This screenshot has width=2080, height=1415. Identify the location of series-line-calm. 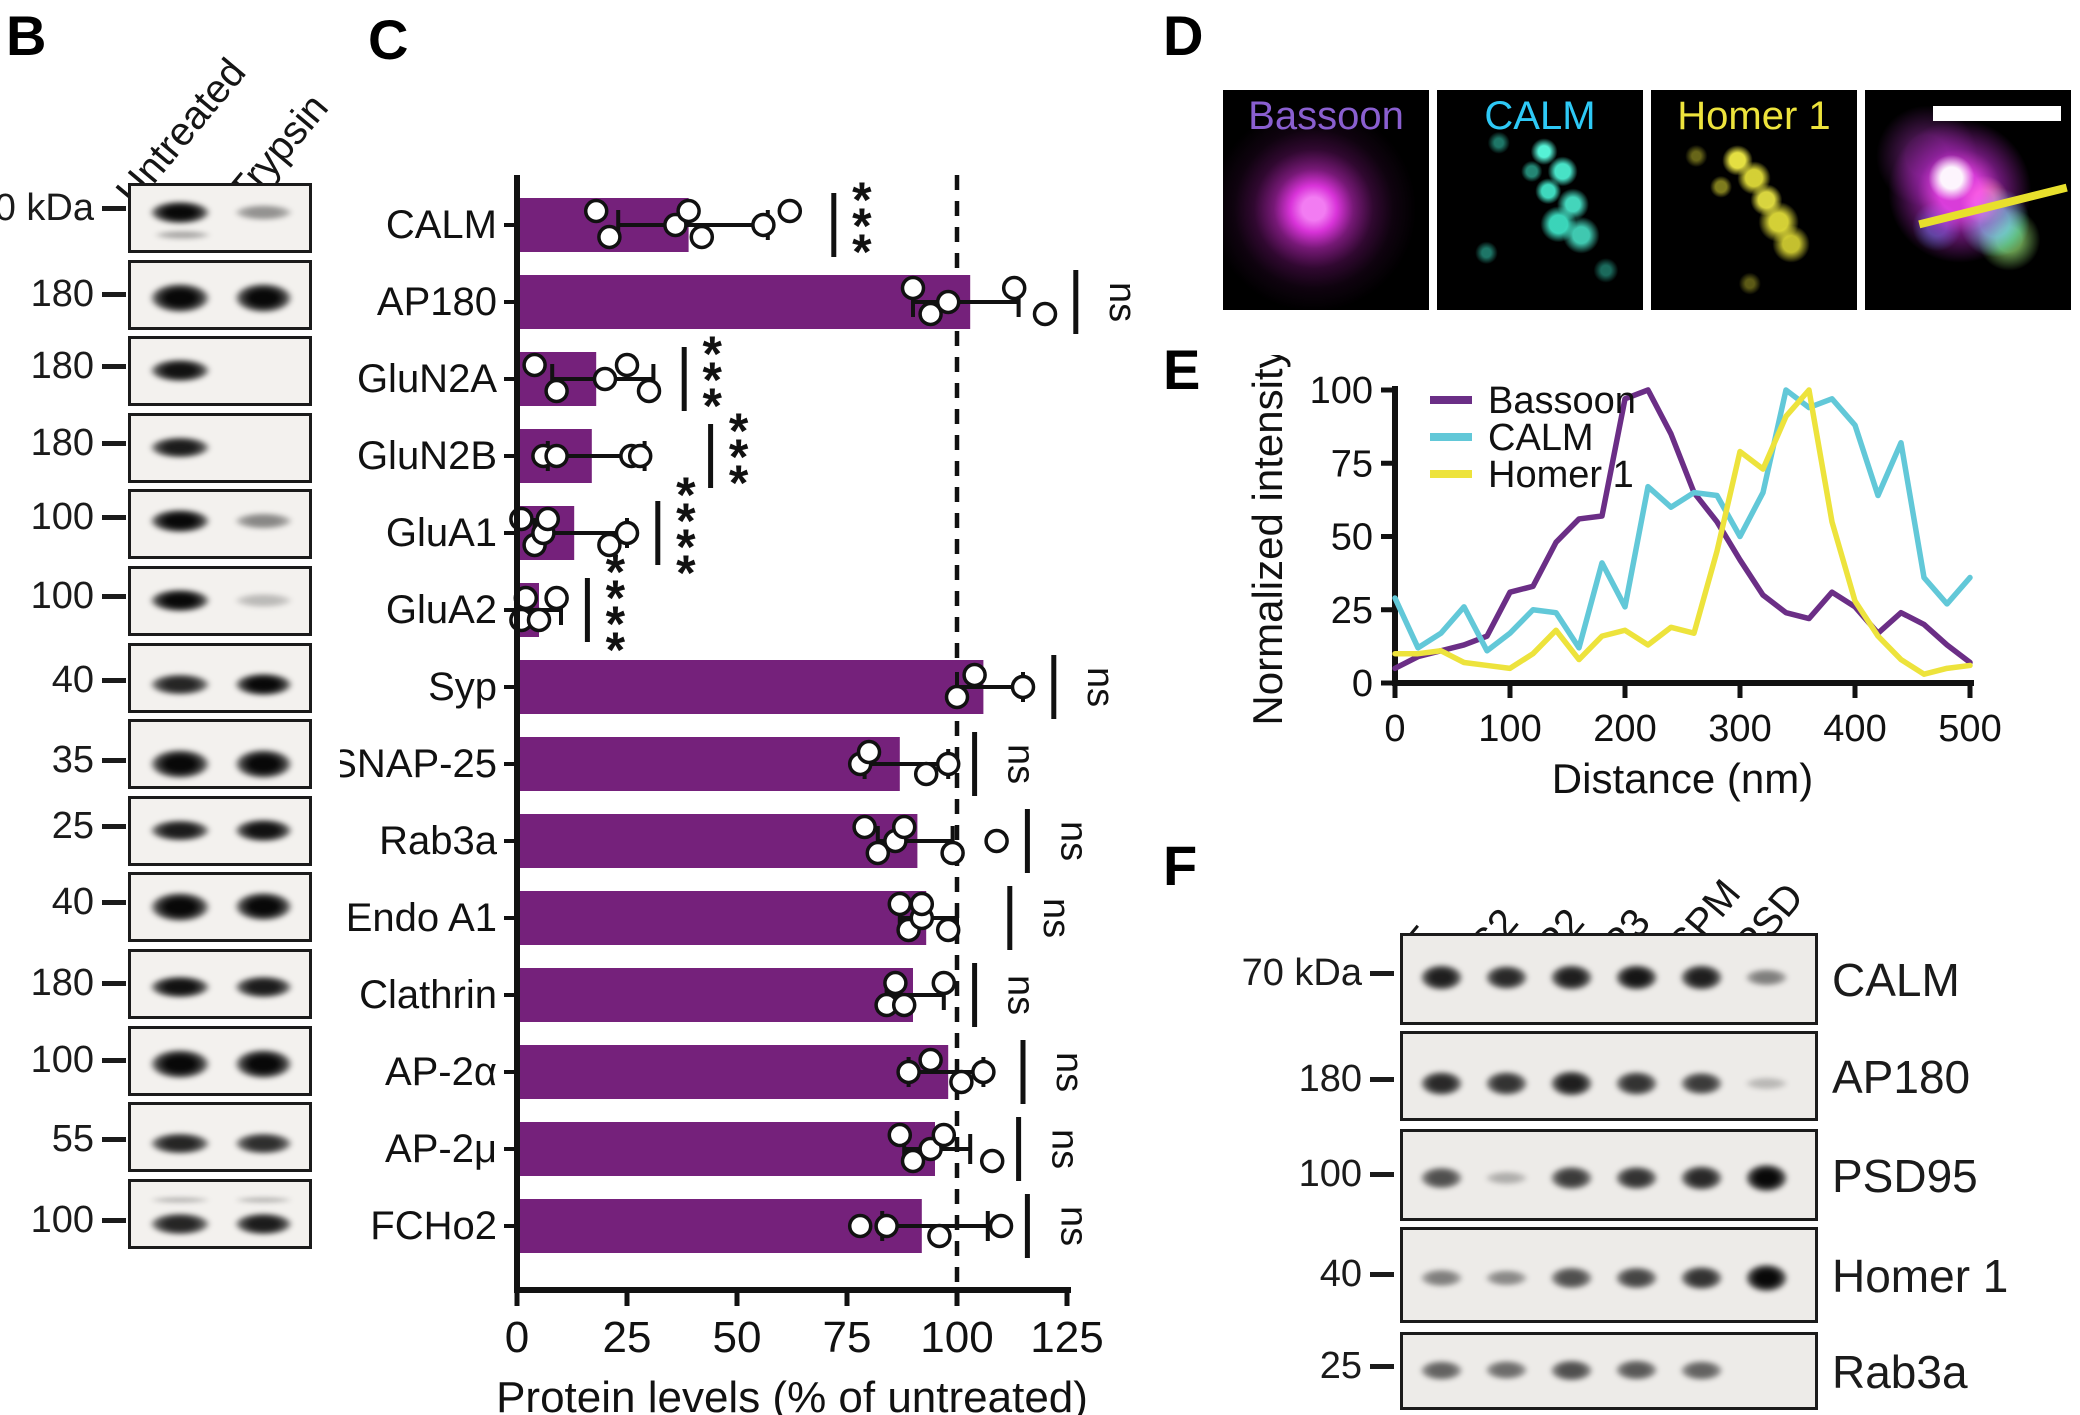
(1682, 520).